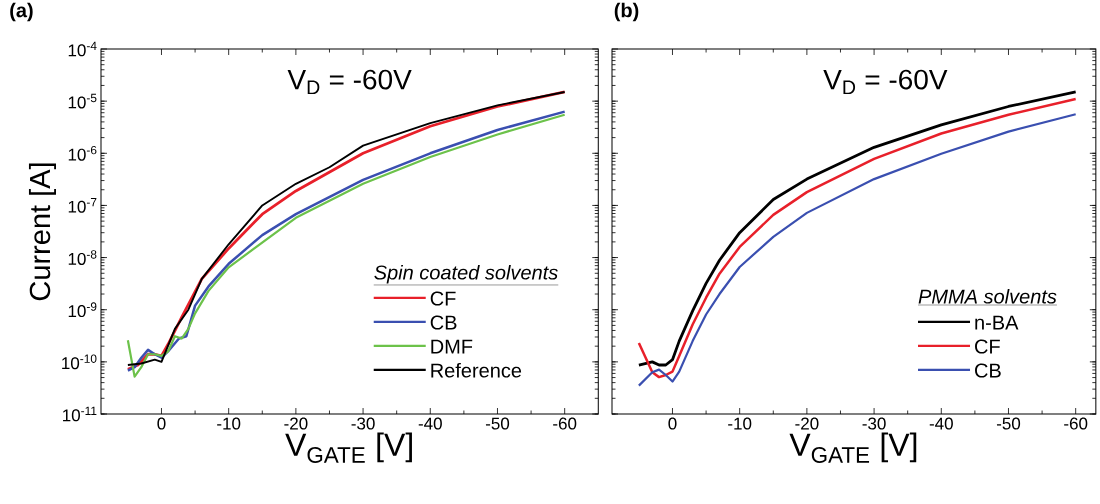  Describe the element at coordinates (466, 274) in the screenshot. I see `legend-title: Spin coated solvents` at that location.